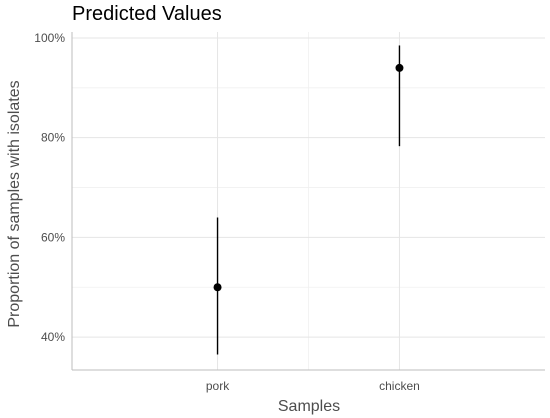 Image resolution: width=550 pixels, height=418 pixels. What do you see at coordinates (49, 187) in the screenshot?
I see `y-axis-tick-labels: 40% 60% 80% 100%` at bounding box center [49, 187].